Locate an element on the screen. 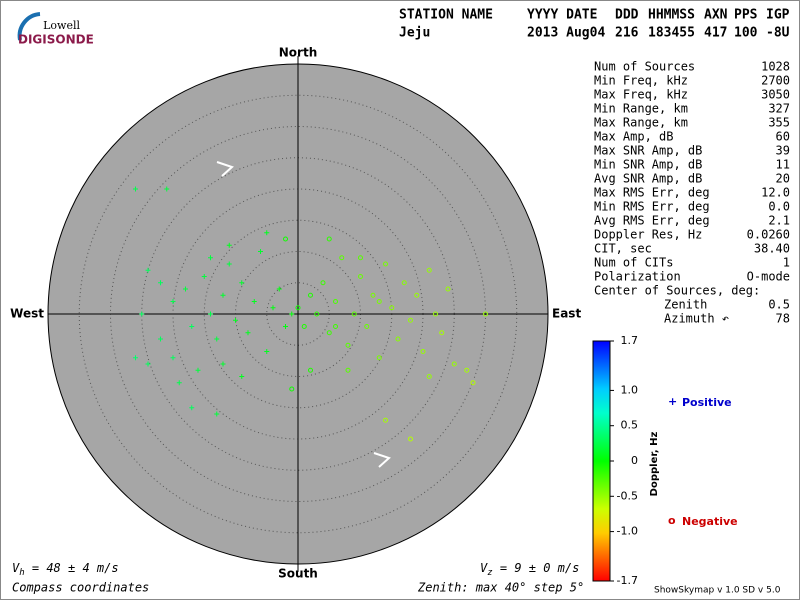 The width and height of the screenshot is (800, 600). stat-value: 1028 is located at coordinates (775, 67).